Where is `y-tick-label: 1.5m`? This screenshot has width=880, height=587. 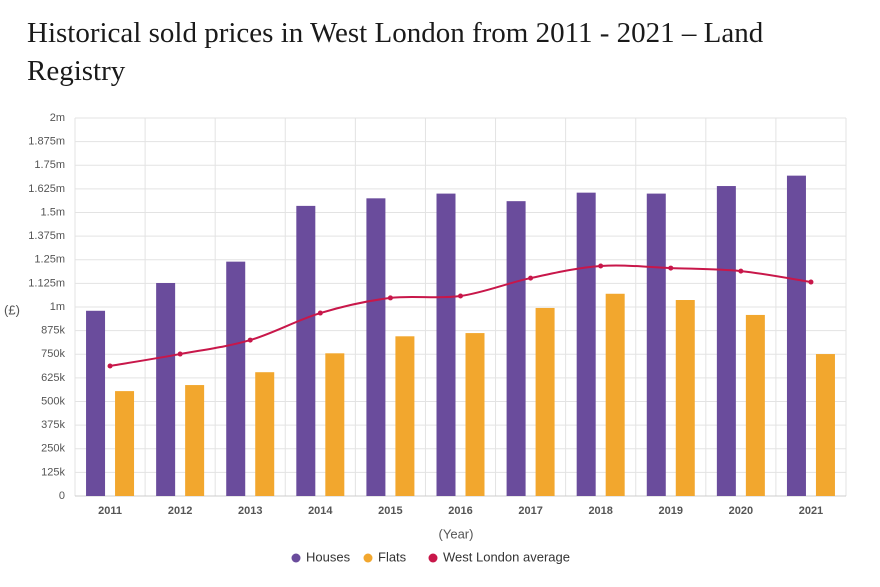
y-tick-label: 1.5m is located at coordinates (53, 212).